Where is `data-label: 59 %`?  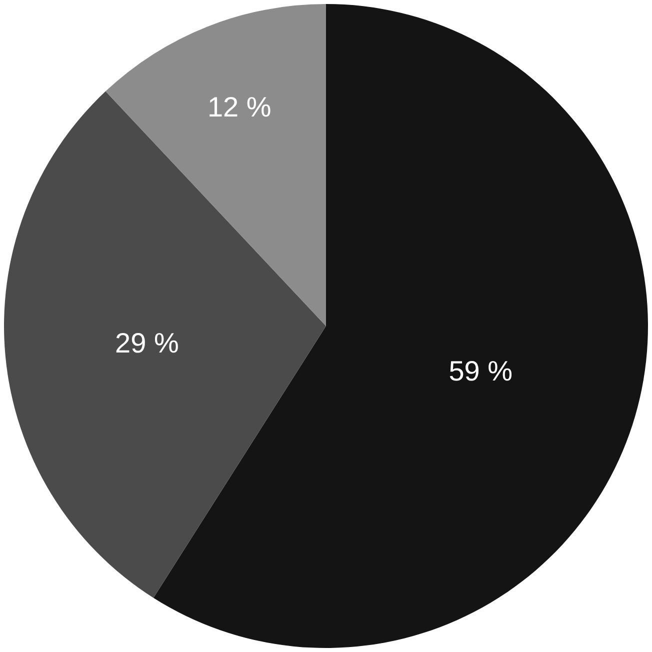 data-label: 59 % is located at coordinates (480, 370).